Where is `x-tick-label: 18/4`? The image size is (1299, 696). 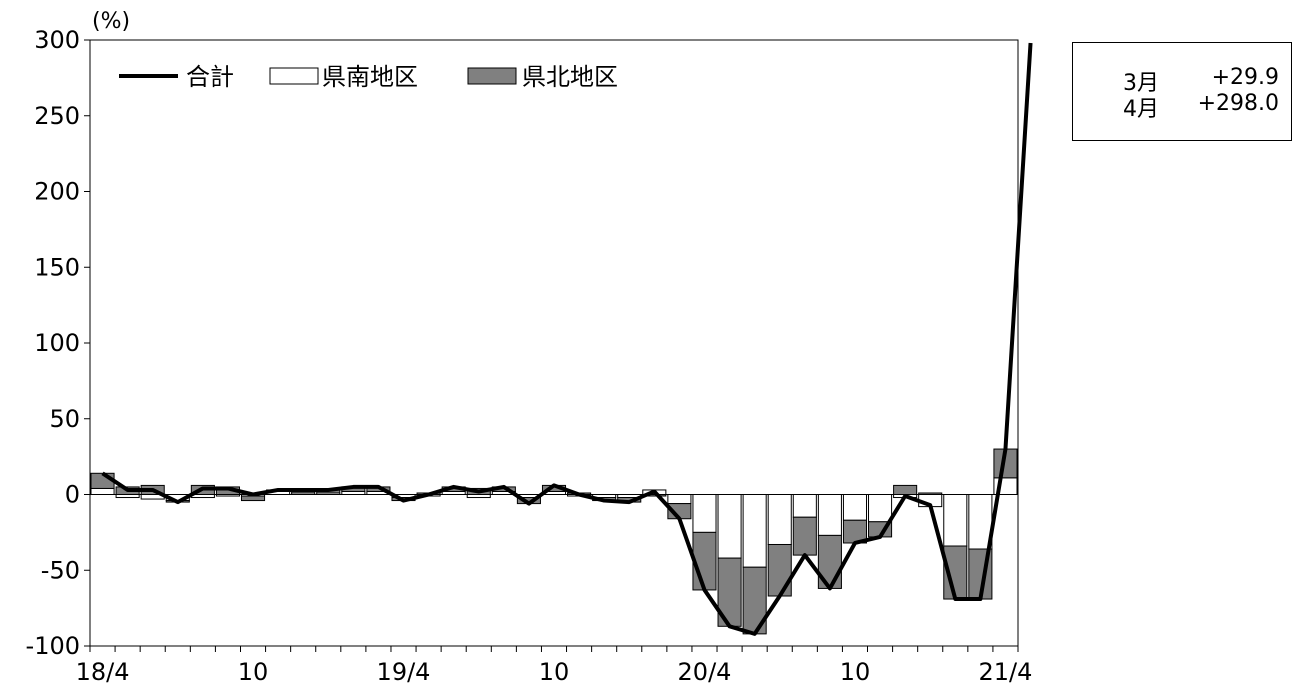 x-tick-label: 18/4 is located at coordinates (103, 672).